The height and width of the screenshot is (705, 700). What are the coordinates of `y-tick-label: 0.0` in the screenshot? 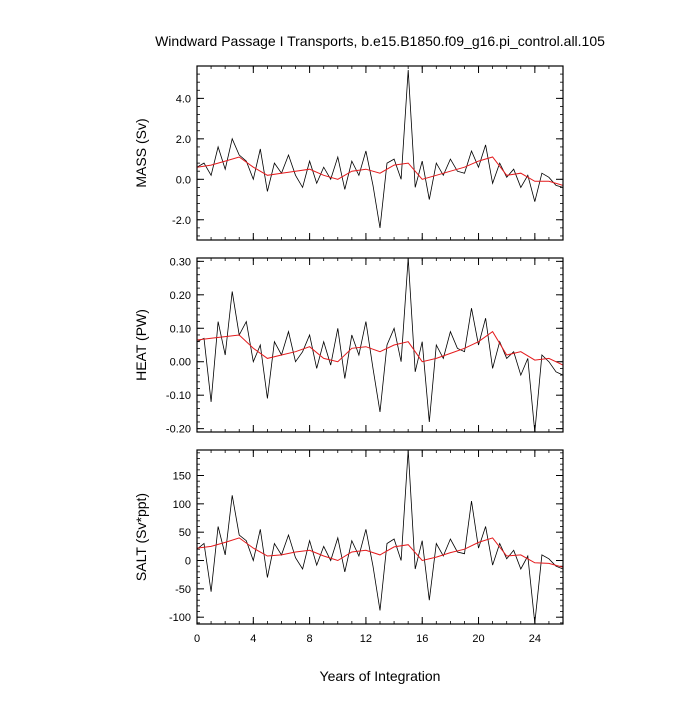 It's located at (183, 180).